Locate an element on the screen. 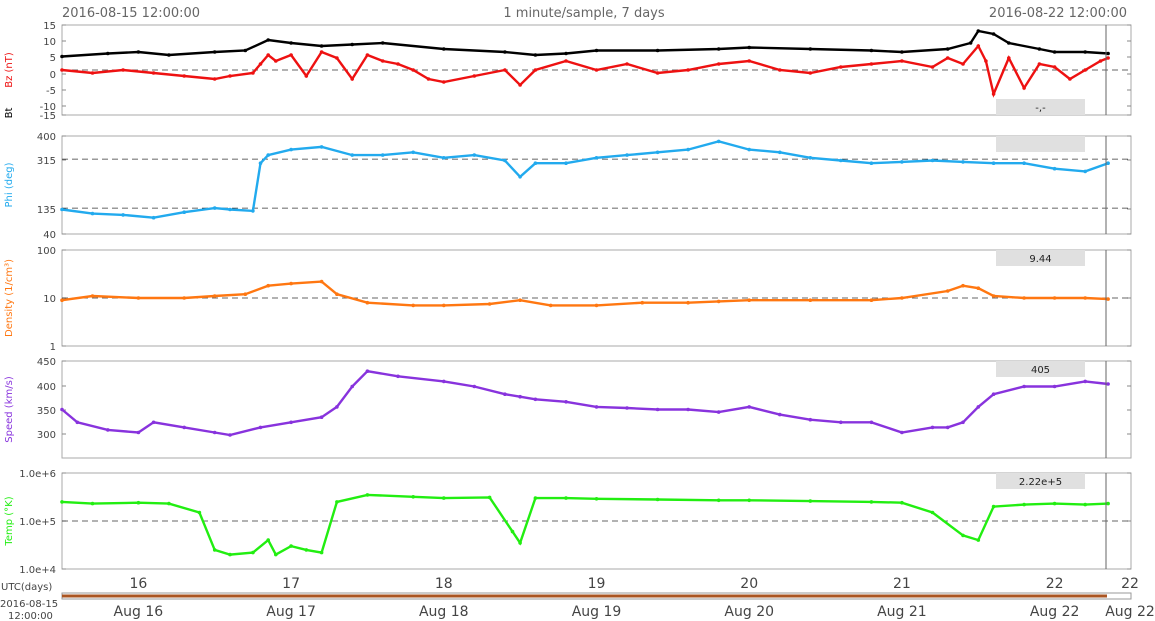  date-tick-label: Aug 18 is located at coordinates (444, 612).